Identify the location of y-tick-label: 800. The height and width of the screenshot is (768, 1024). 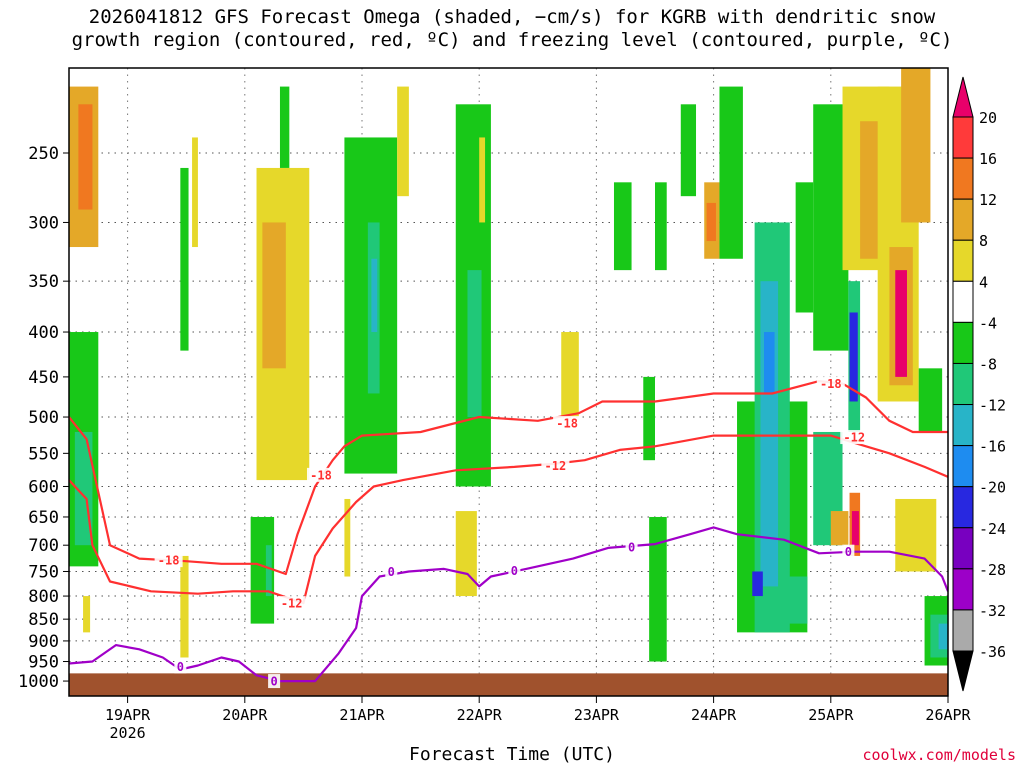
(43, 597).